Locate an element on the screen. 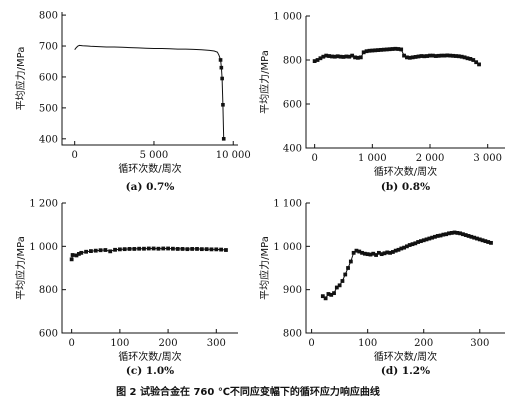  y-tick-label: 500 is located at coordinates (48, 108).